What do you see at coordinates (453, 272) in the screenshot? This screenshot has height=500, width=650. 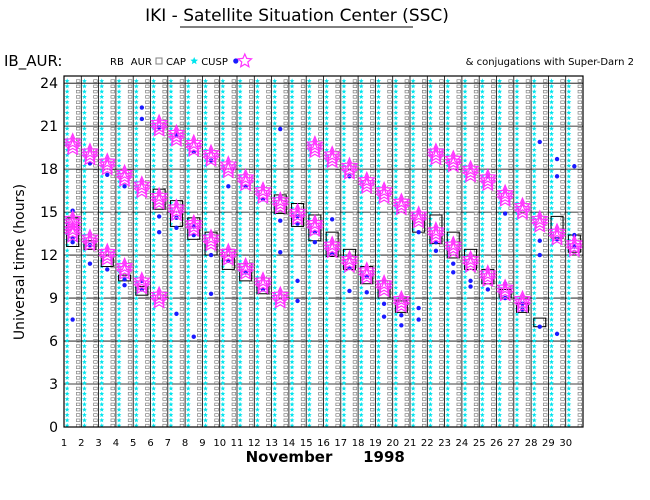 I see `cusp-marker` at bounding box center [453, 272].